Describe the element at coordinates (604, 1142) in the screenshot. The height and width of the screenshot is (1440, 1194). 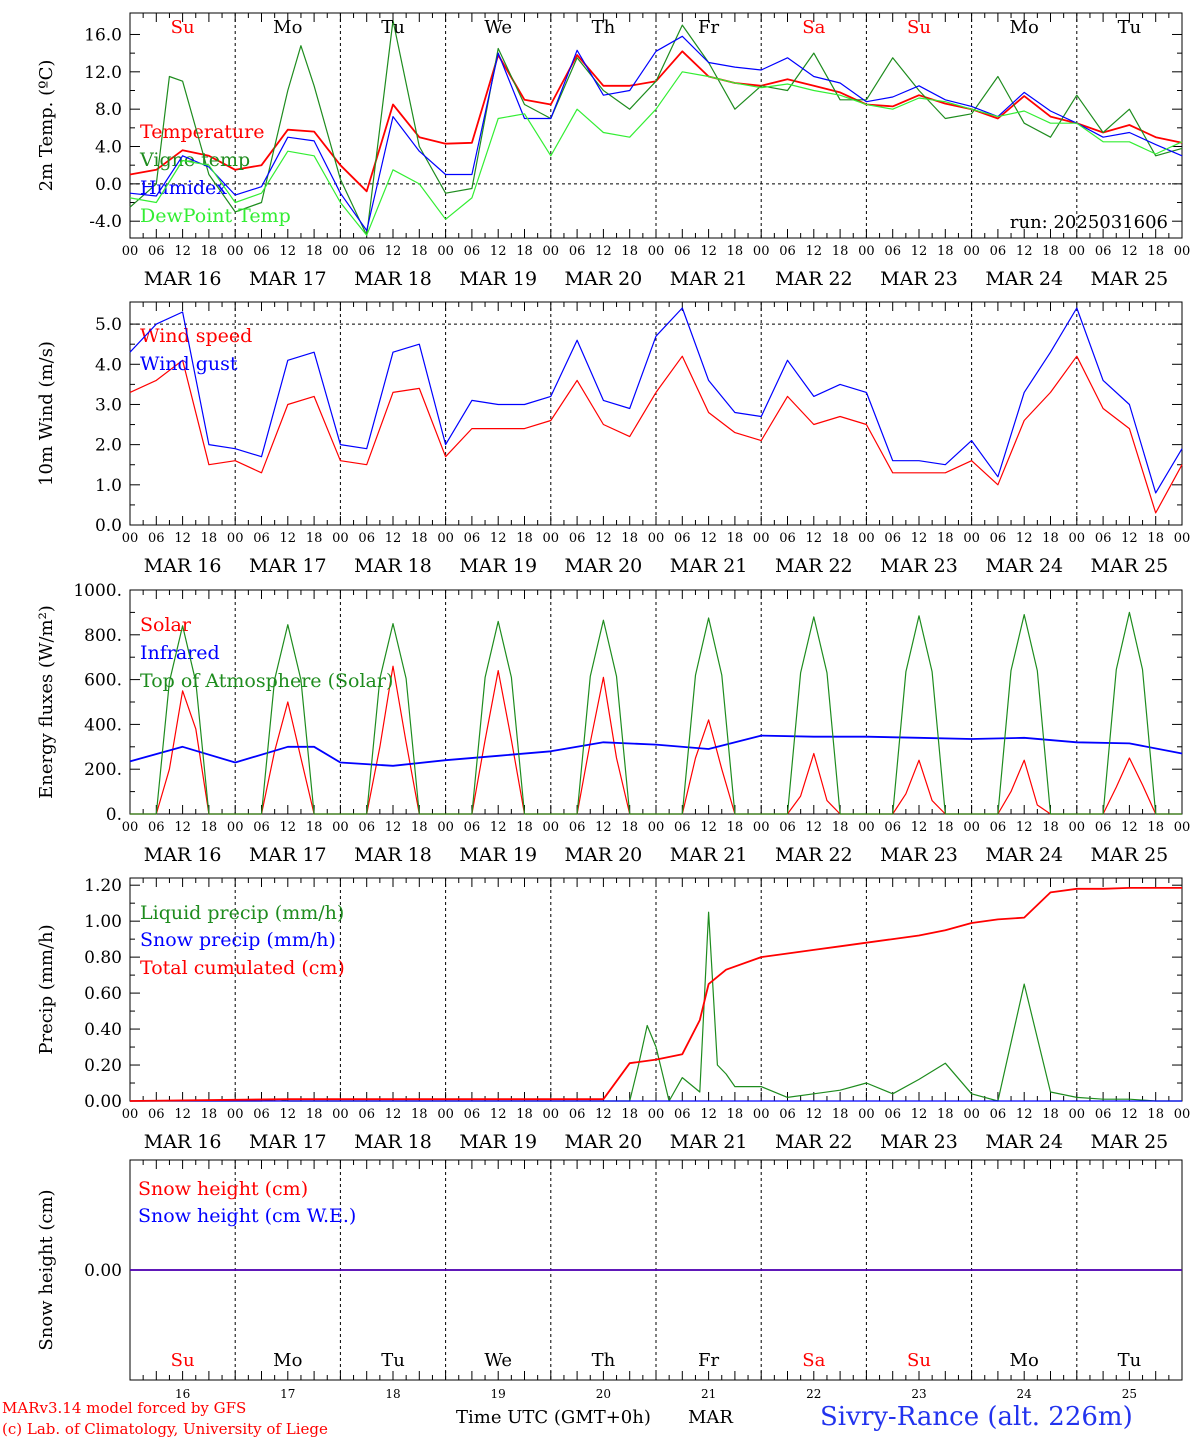
I see `x-day-label: MAR 20` at that location.